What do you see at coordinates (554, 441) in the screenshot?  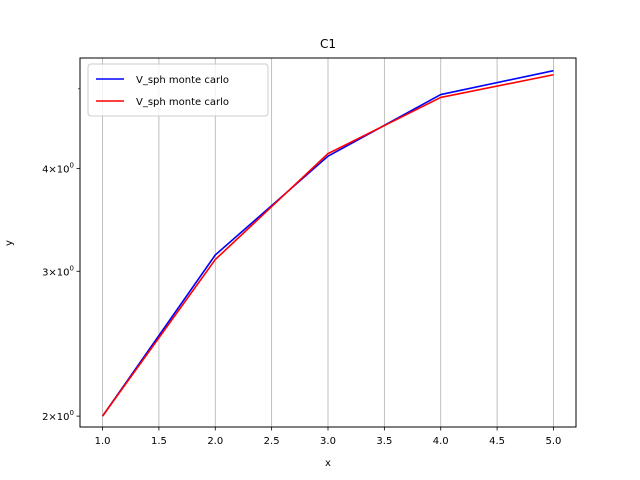 I see `x-tick-label: 5.0` at bounding box center [554, 441].